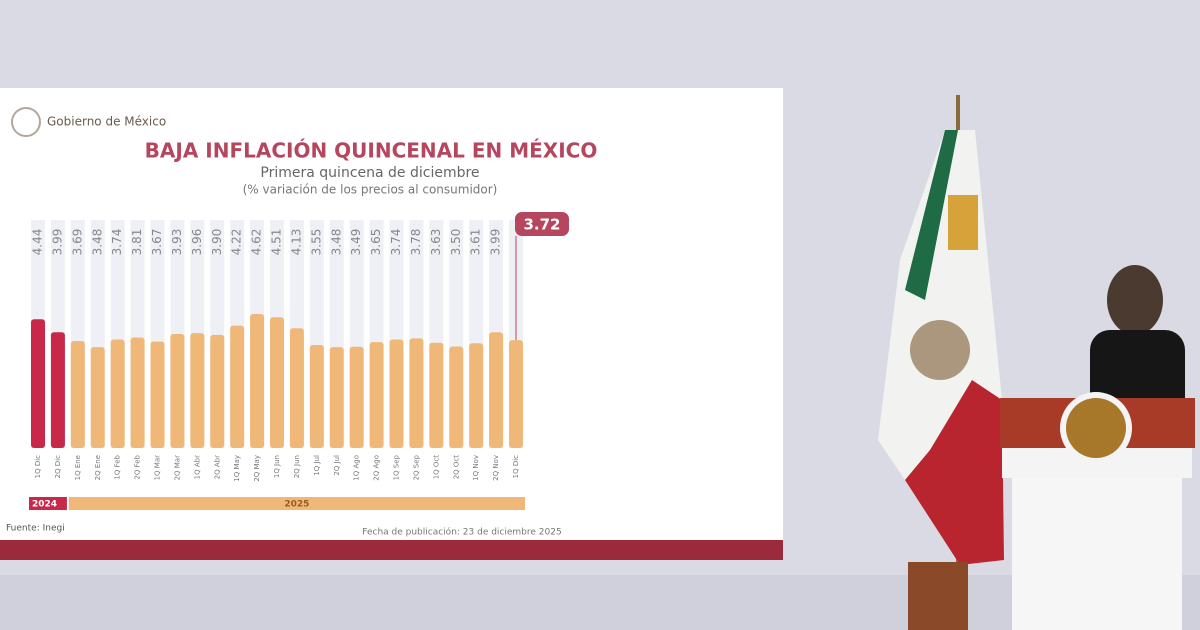  What do you see at coordinates (177, 242) in the screenshot?
I see `value-label: 3.93` at bounding box center [177, 242].